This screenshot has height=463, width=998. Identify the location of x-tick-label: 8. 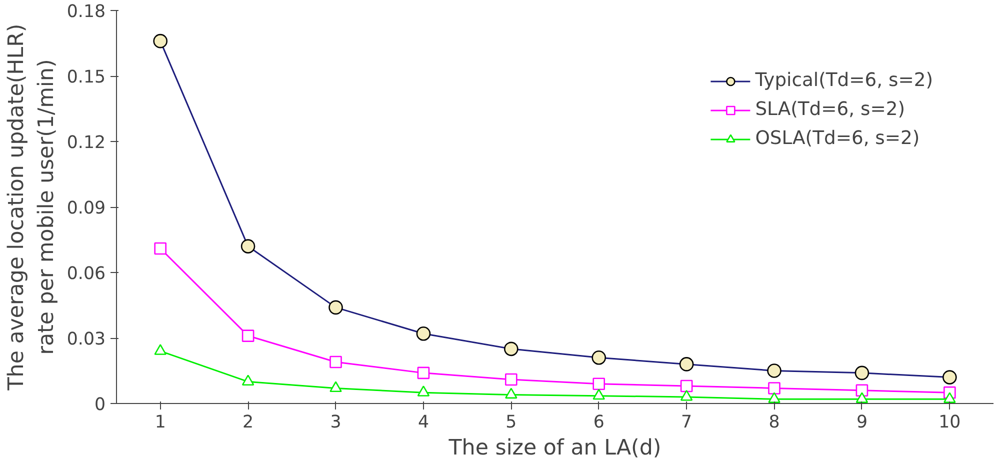
(774, 422).